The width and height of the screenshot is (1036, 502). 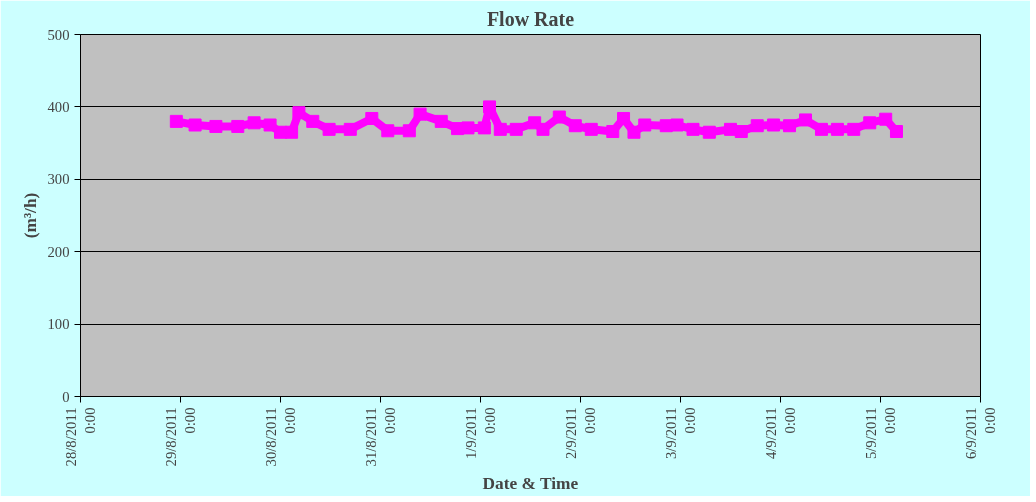 I want to click on x-tick-label: 28/8/2011 0:00, so click(x=80, y=437).